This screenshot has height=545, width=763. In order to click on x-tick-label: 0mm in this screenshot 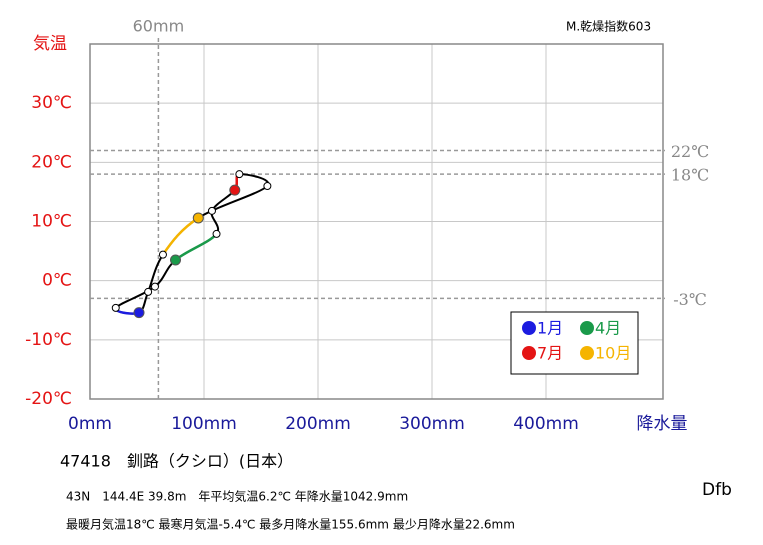, I will do `click(90, 424)`.